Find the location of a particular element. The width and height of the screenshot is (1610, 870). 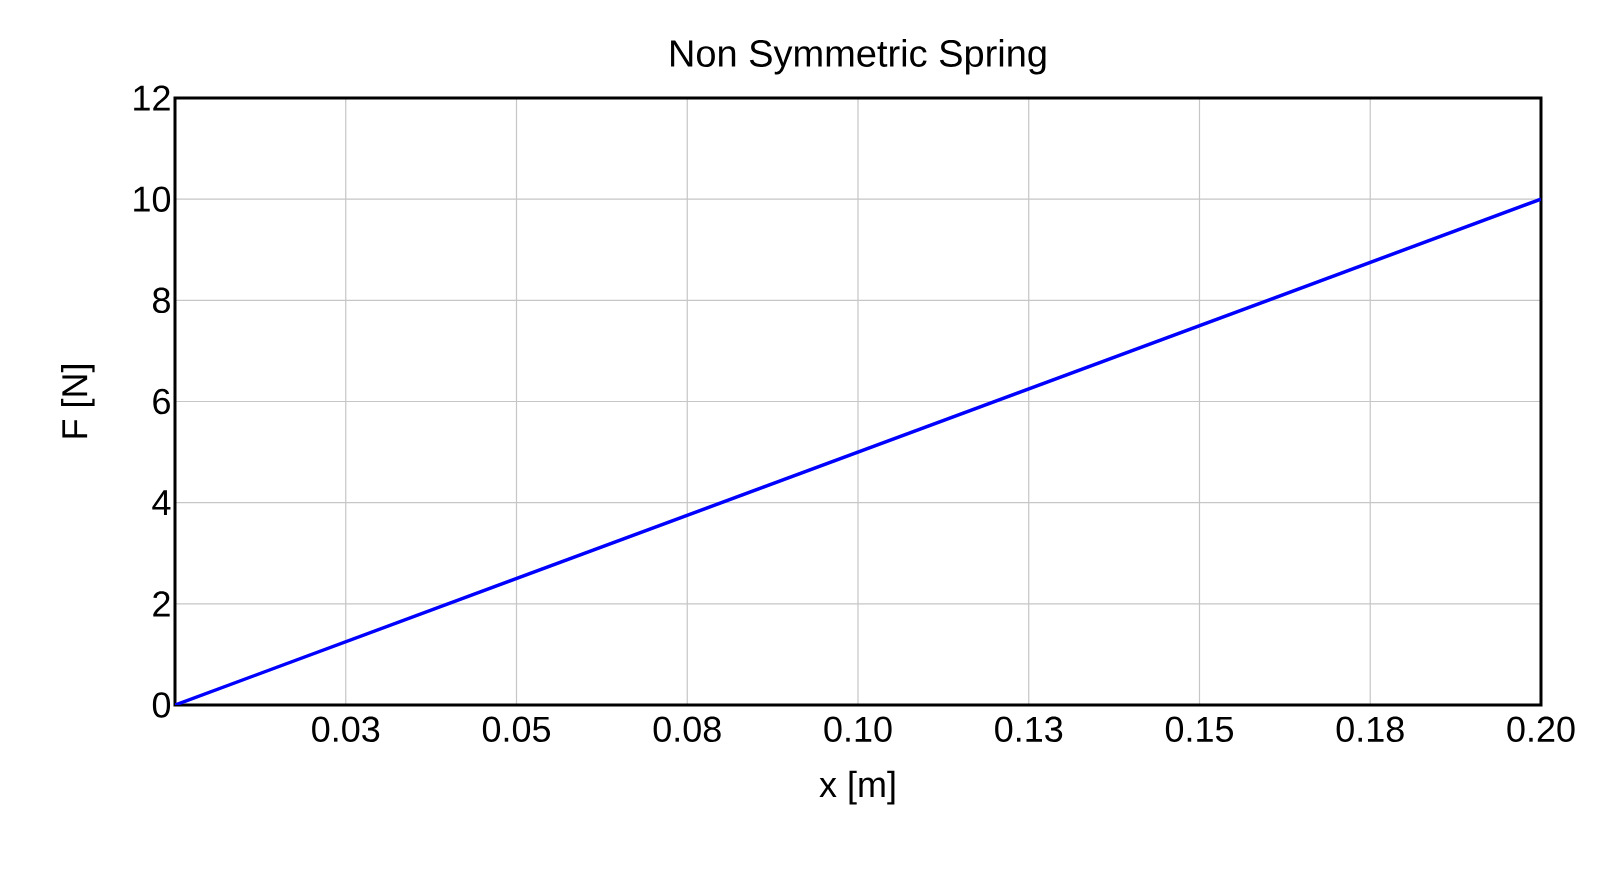

x-tick-label: 0.03 is located at coordinates (346, 729).